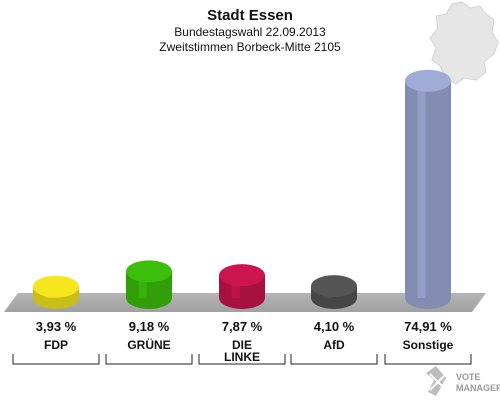 The width and height of the screenshot is (500, 400). I want to click on category-label: LINKE, so click(242, 357).